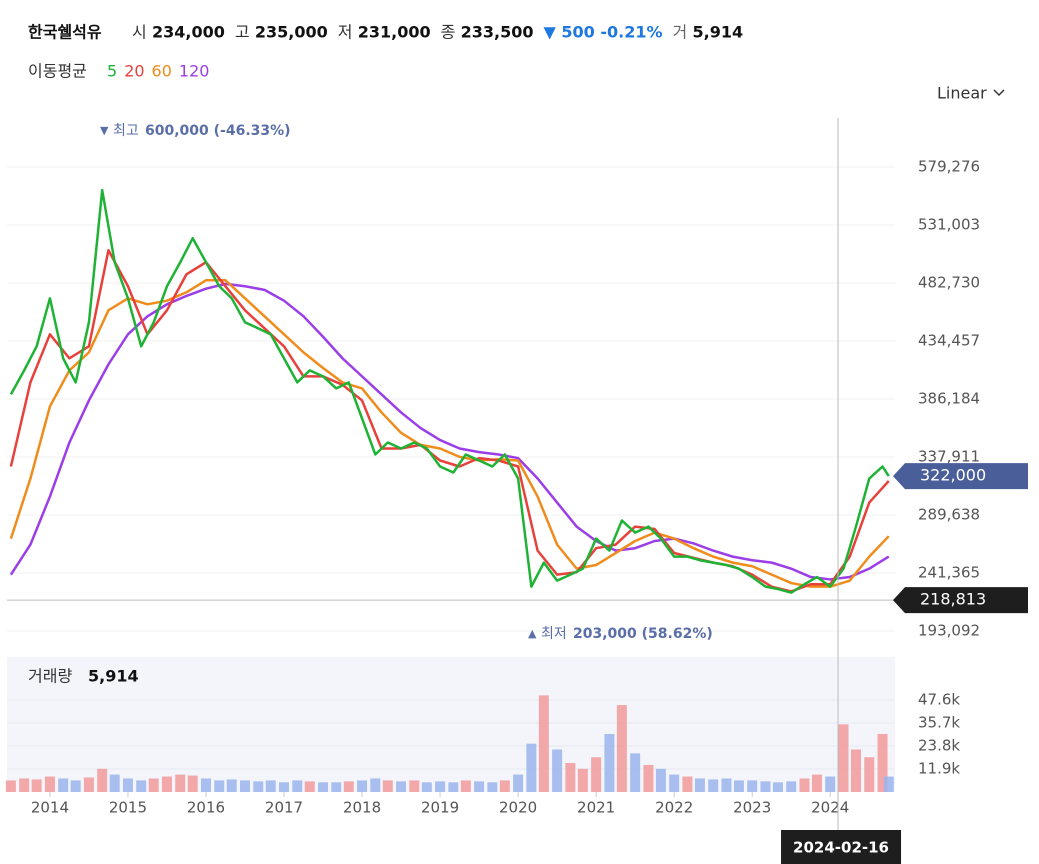  I want to click on field-label: 시, so click(139, 32).